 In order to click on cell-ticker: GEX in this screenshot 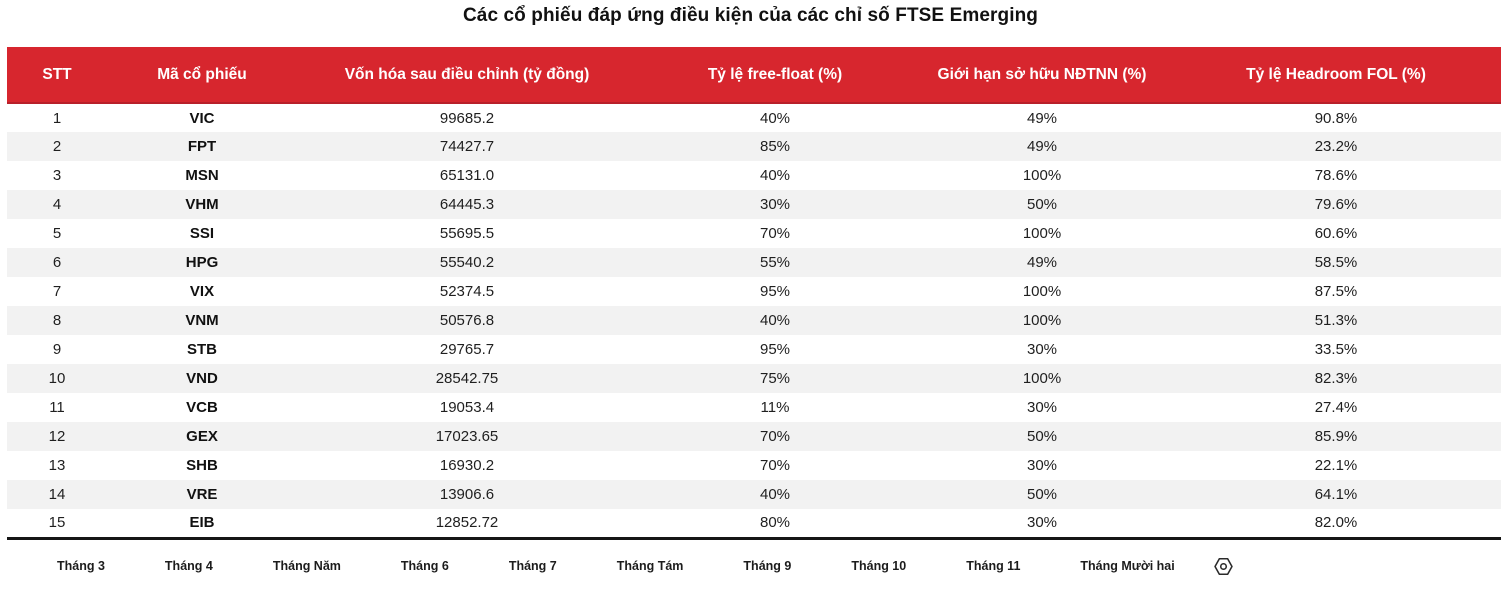, I will do `click(202, 436)`.